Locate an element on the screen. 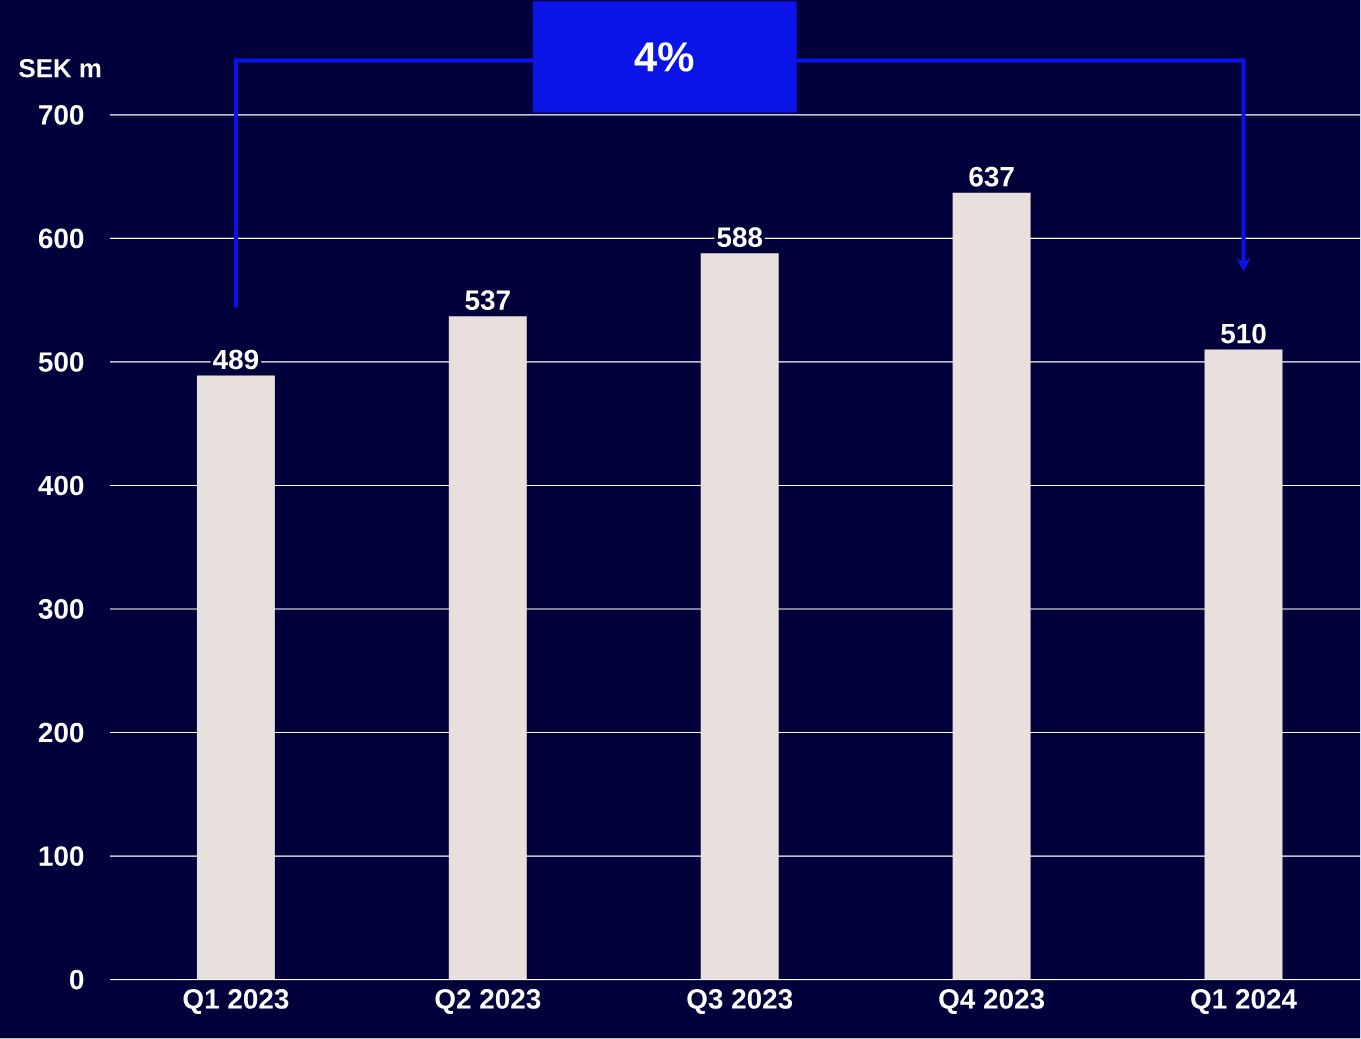 The width and height of the screenshot is (1361, 1039). y-tick-label: 100 is located at coordinates (61, 856).